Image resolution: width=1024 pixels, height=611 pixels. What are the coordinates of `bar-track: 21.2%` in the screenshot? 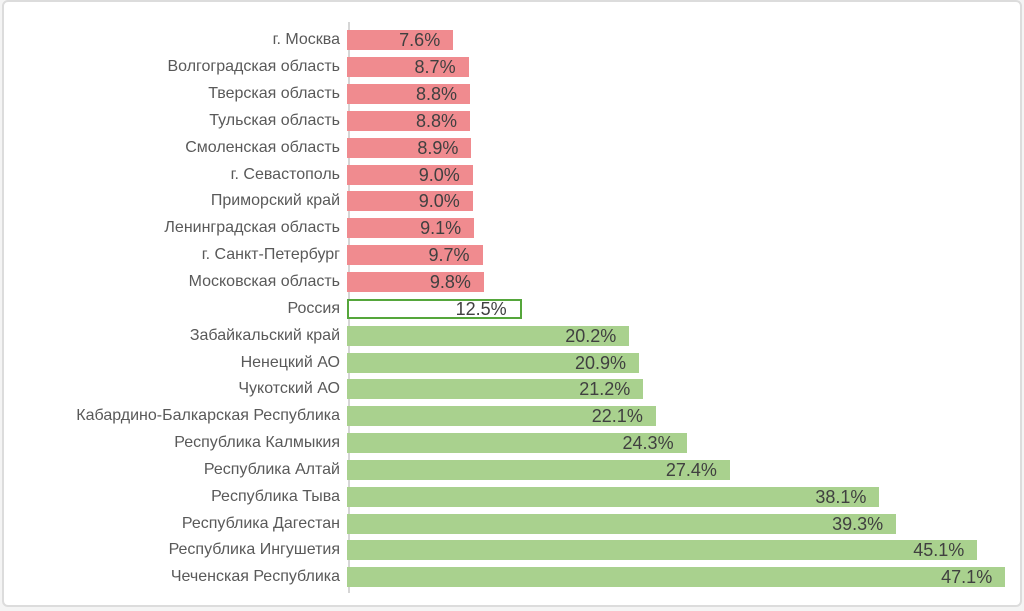 It's located at (677, 389).